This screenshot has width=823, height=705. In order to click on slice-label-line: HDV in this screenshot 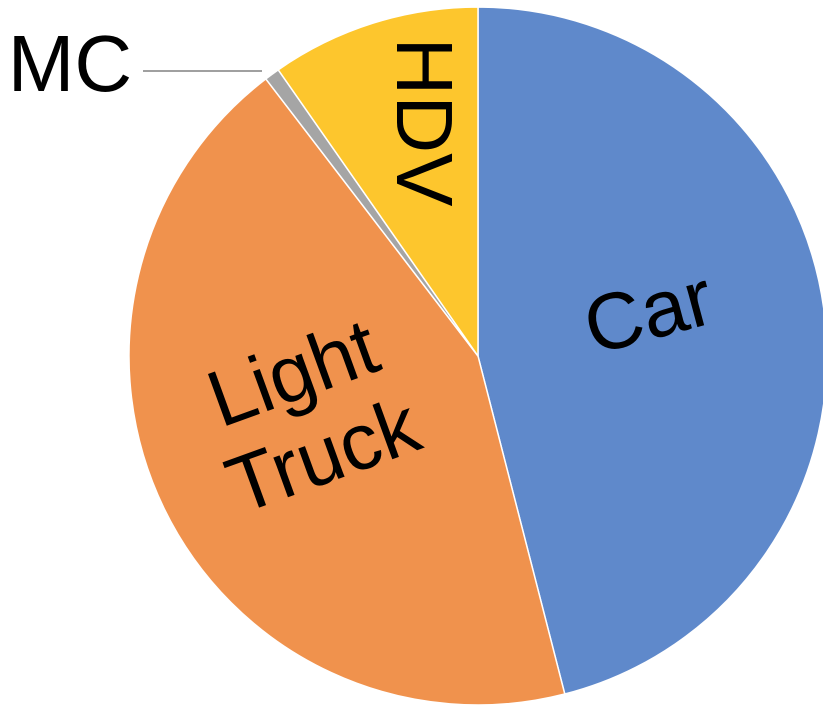, I will do `click(424, 123)`.